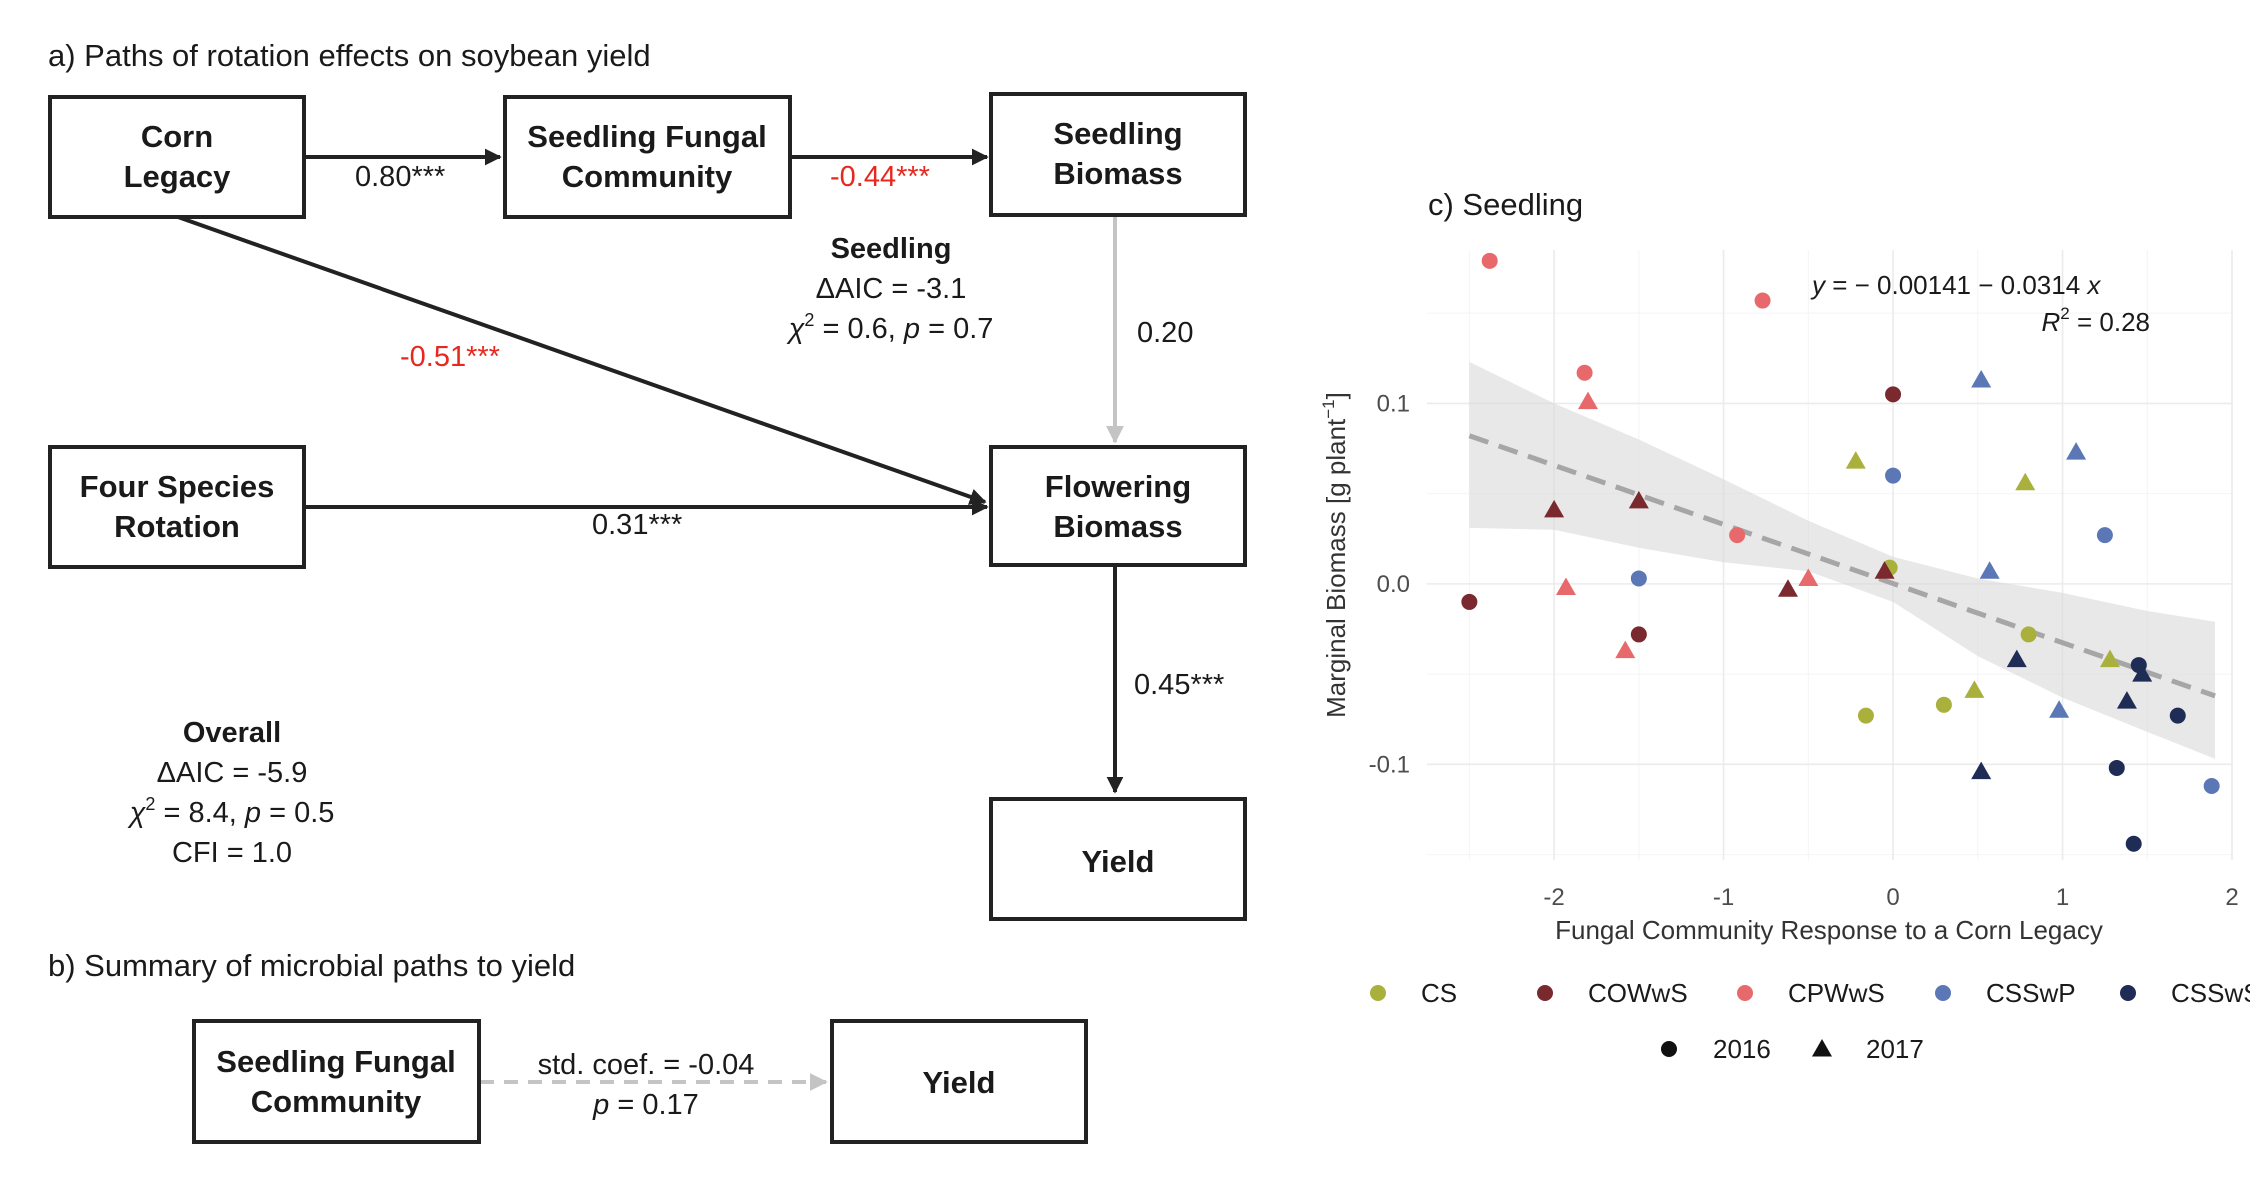  What do you see at coordinates (646, 136) in the screenshot?
I see `box-label: Seedling Fungal` at bounding box center [646, 136].